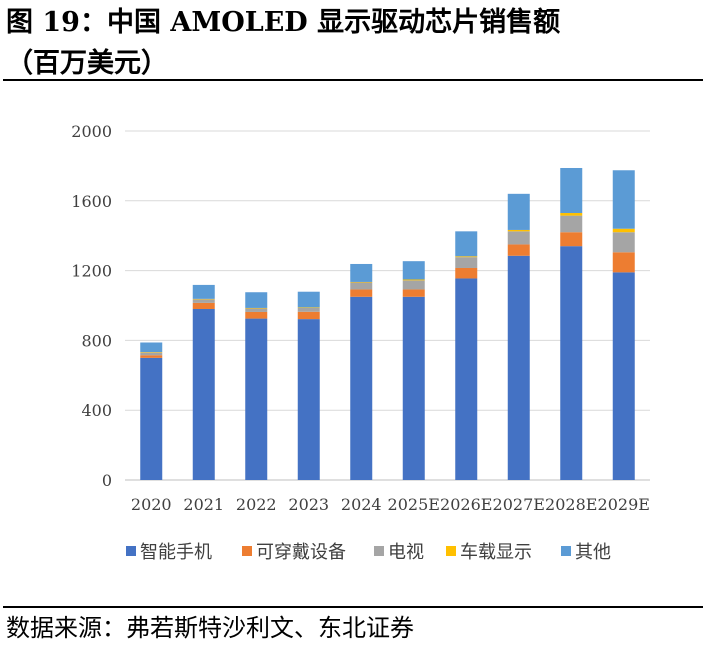  I want to click on title-rule, so click(353, 80).